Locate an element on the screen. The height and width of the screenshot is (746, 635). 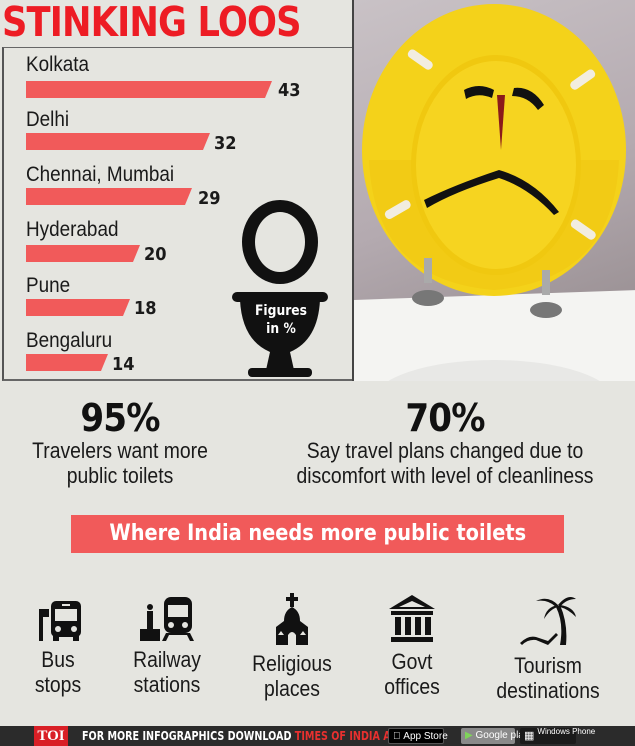
place-label-line1: Religious is located at coordinates (292, 663).